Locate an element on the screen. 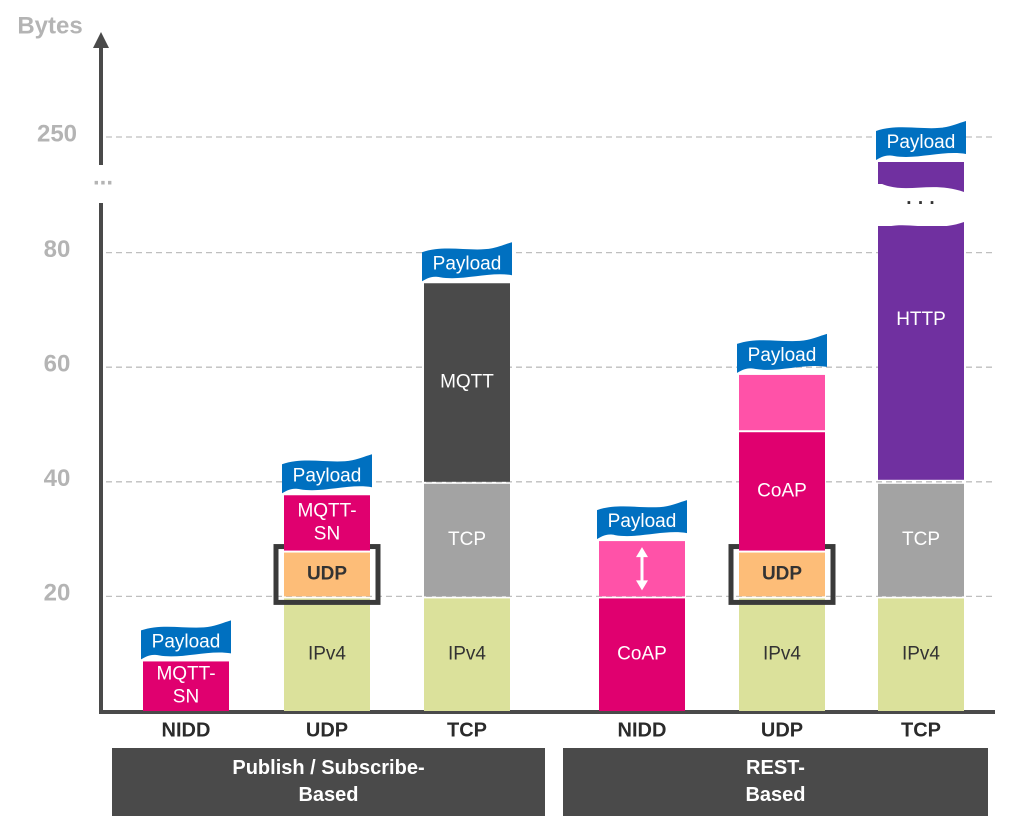 Image resolution: width=1010 pixels, height=837 pixels. segment-label: MQTT is located at coordinates (467, 382).